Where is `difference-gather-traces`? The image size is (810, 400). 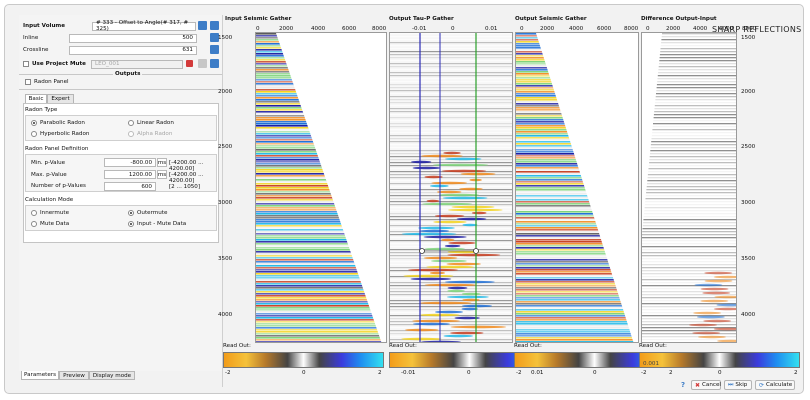 difference-gather-traces is located at coordinates (689, 187).